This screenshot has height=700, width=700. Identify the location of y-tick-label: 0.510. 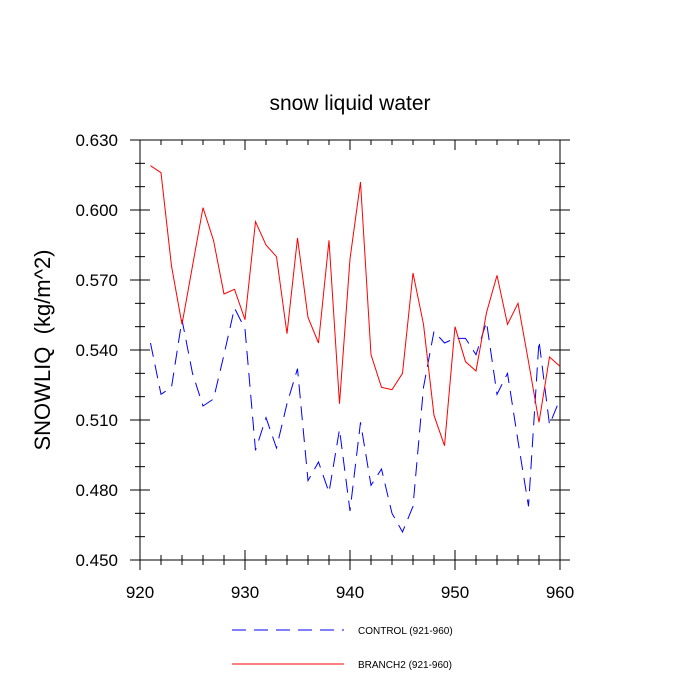
(96, 420).